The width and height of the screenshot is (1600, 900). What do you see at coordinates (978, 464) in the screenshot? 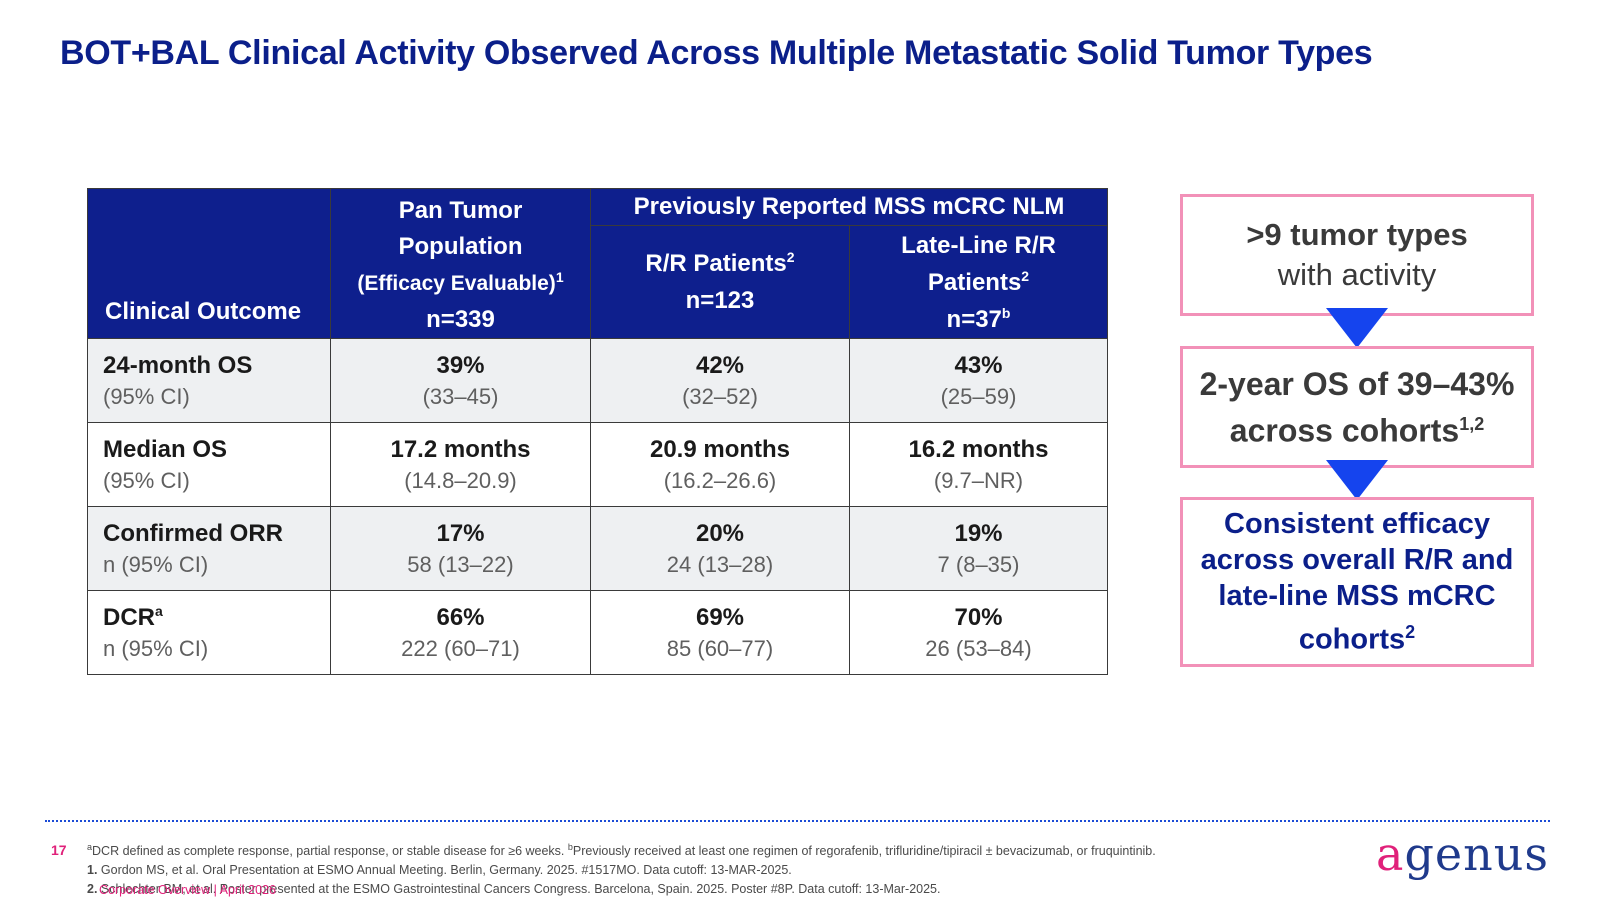
I see `cell-late-line: 16.2 months (9.7–NR)` at bounding box center [978, 464].